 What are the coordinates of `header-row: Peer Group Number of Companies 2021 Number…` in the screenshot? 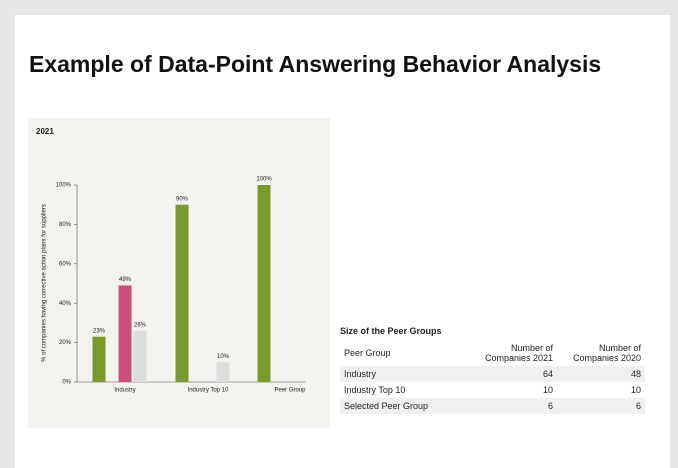 It's located at (492, 353).